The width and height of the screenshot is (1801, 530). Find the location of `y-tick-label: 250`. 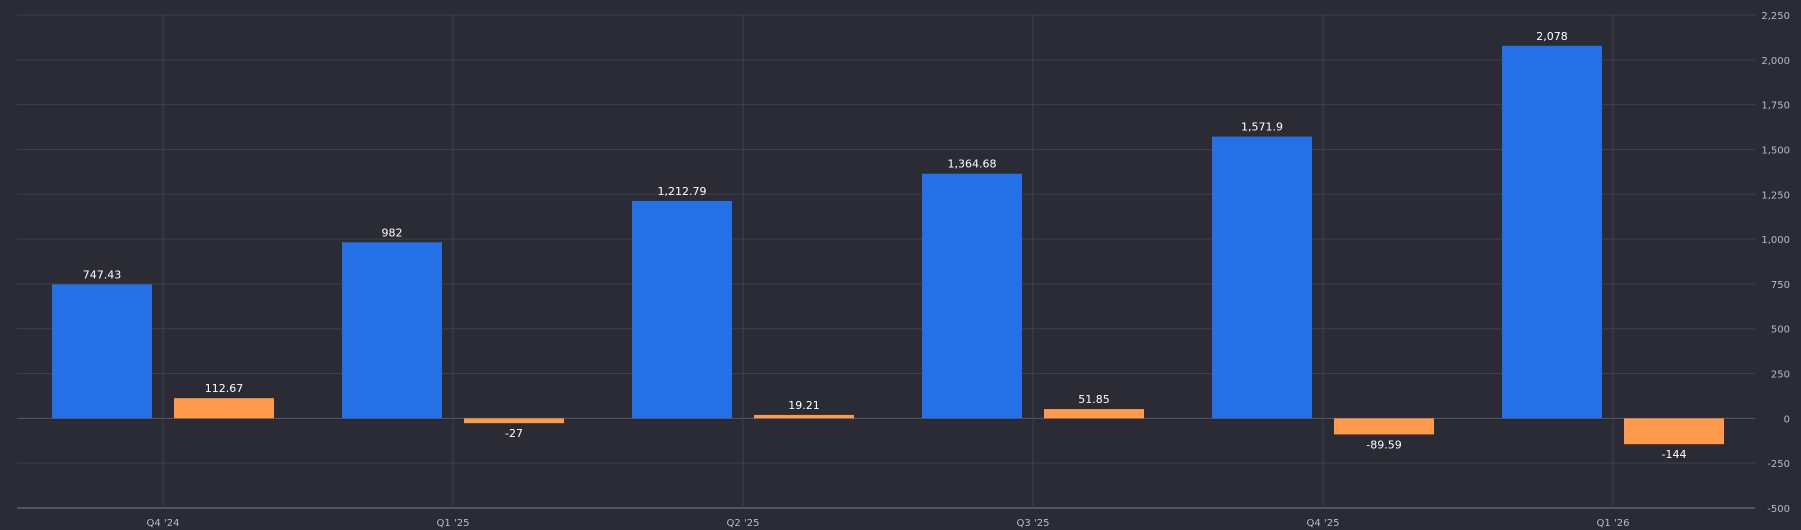

y-tick-label: 250 is located at coordinates (1780, 375).